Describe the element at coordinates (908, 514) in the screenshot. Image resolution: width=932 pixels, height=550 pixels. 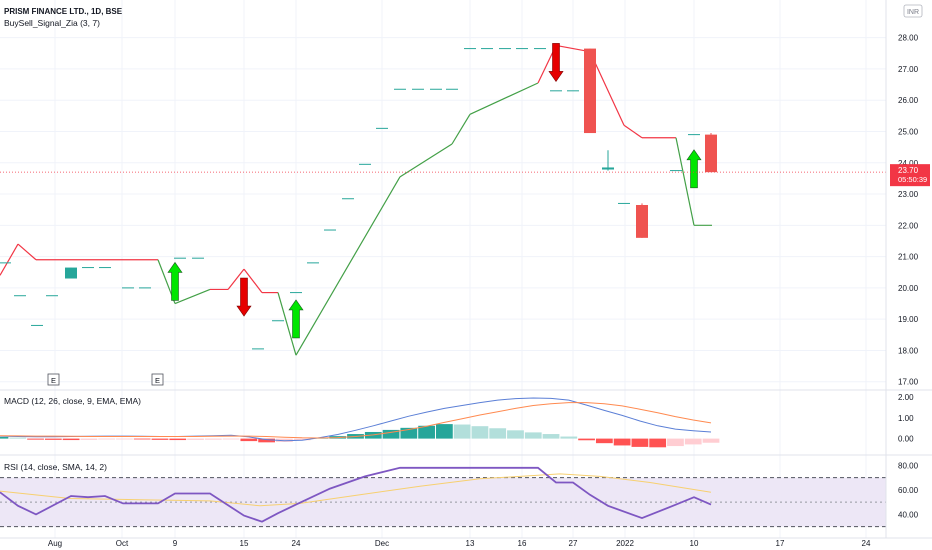
I see `y-axis-tick-label: 40.00` at that location.